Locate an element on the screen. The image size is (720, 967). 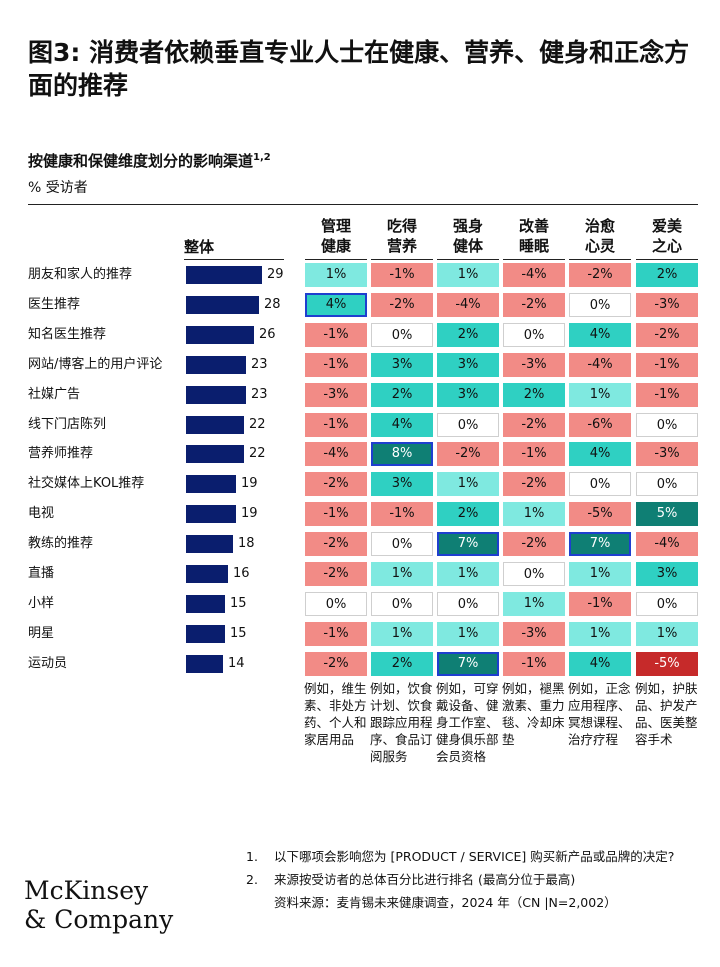
row-label: 网站/博客上的用户评论 is located at coordinates (95, 364).